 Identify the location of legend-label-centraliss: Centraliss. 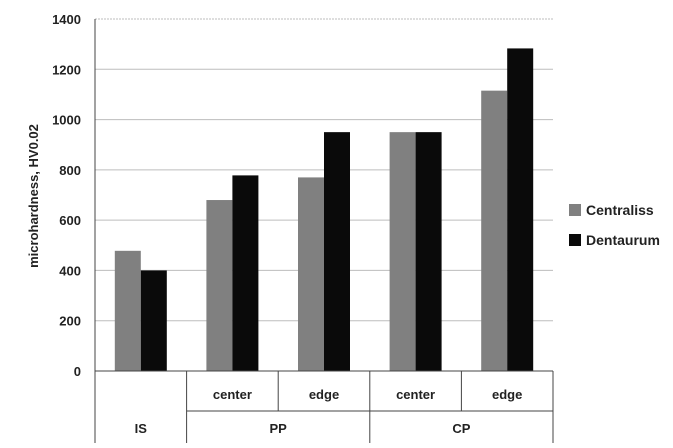
(620, 210).